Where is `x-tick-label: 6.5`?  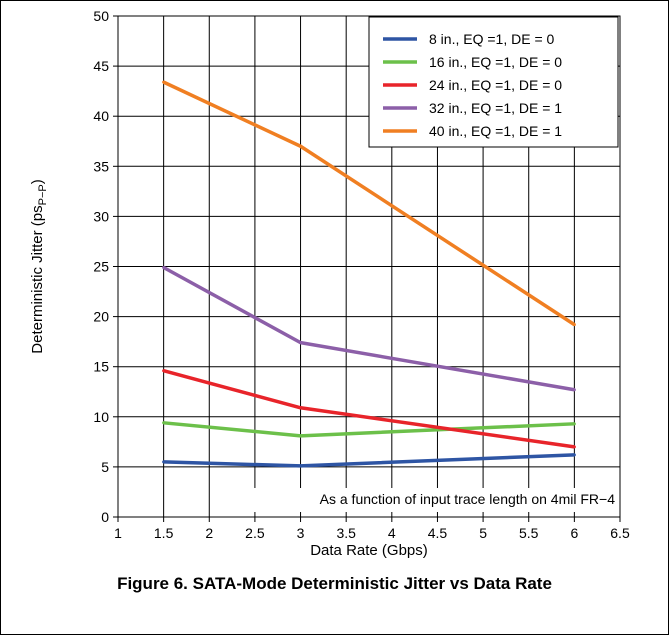
x-tick-label: 6.5 is located at coordinates (620, 533).